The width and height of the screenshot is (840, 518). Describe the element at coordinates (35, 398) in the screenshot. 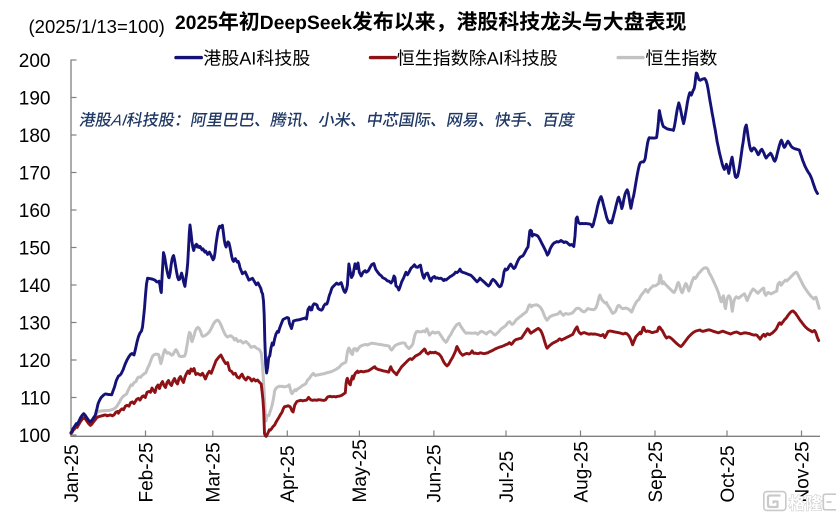

I see `svg-text: 110` at that location.